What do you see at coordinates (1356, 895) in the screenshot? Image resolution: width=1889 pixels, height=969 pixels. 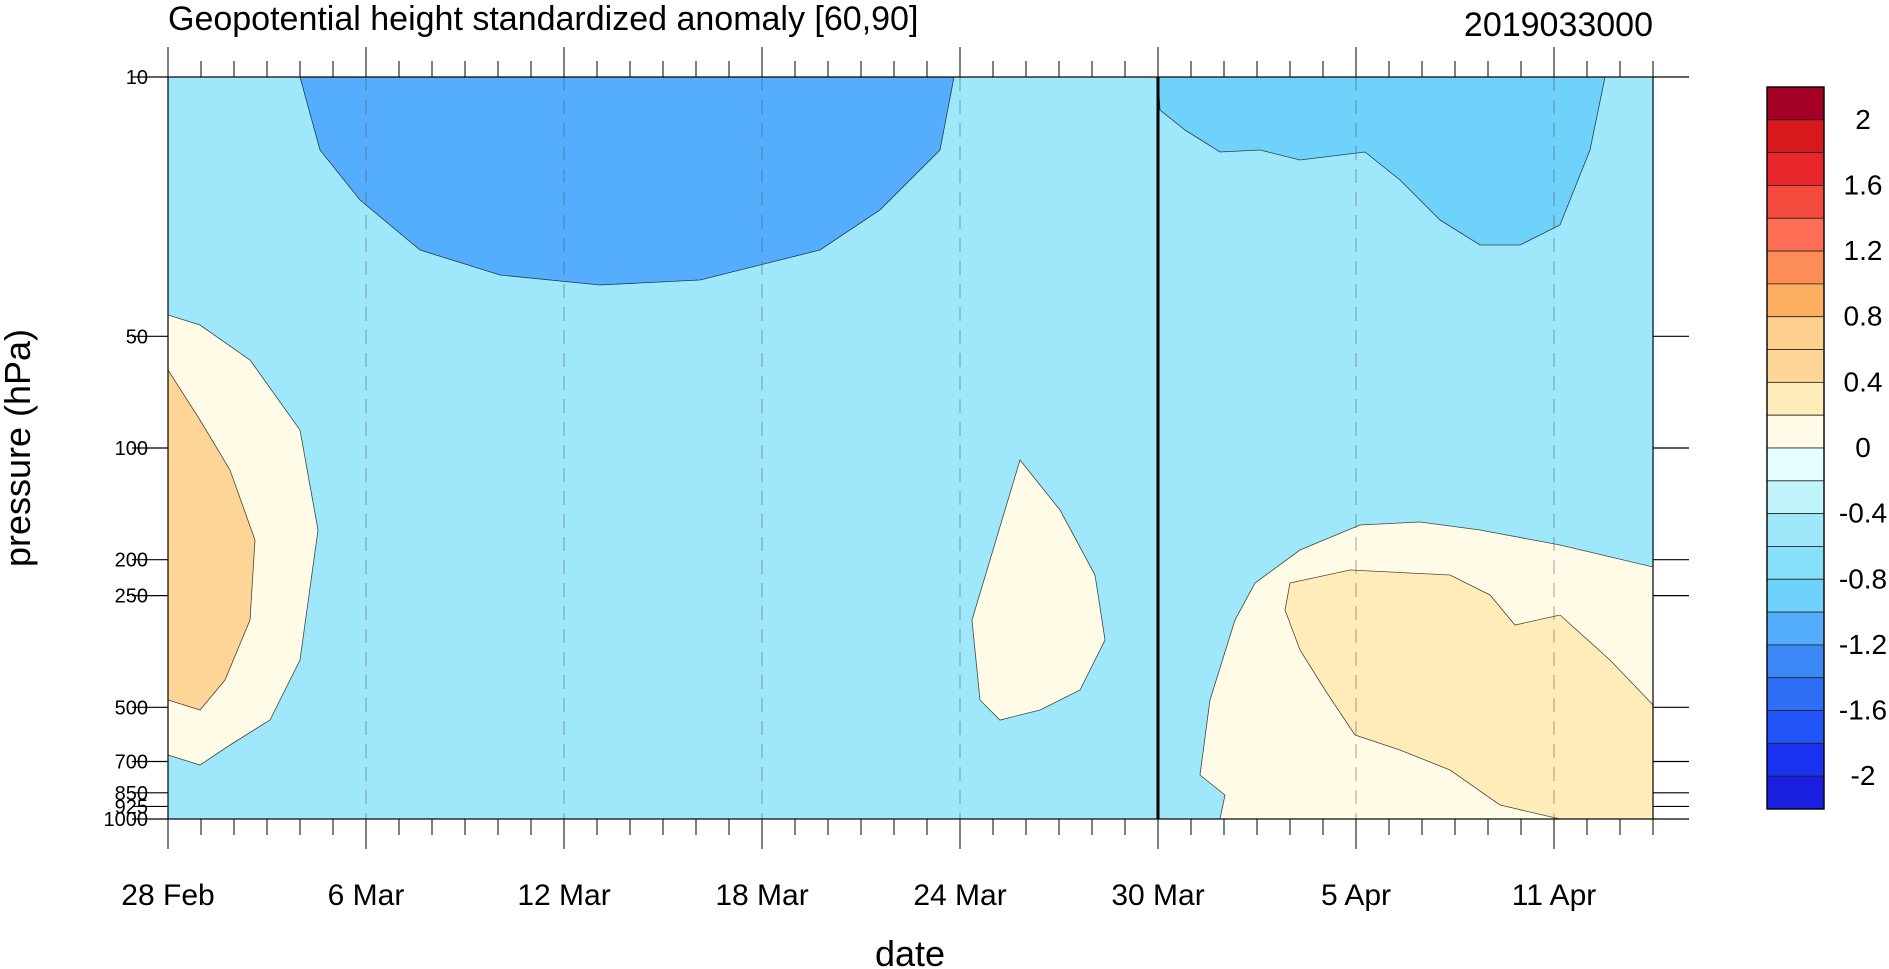 I see `x-tick-label-6: 5 Apr` at bounding box center [1356, 895].